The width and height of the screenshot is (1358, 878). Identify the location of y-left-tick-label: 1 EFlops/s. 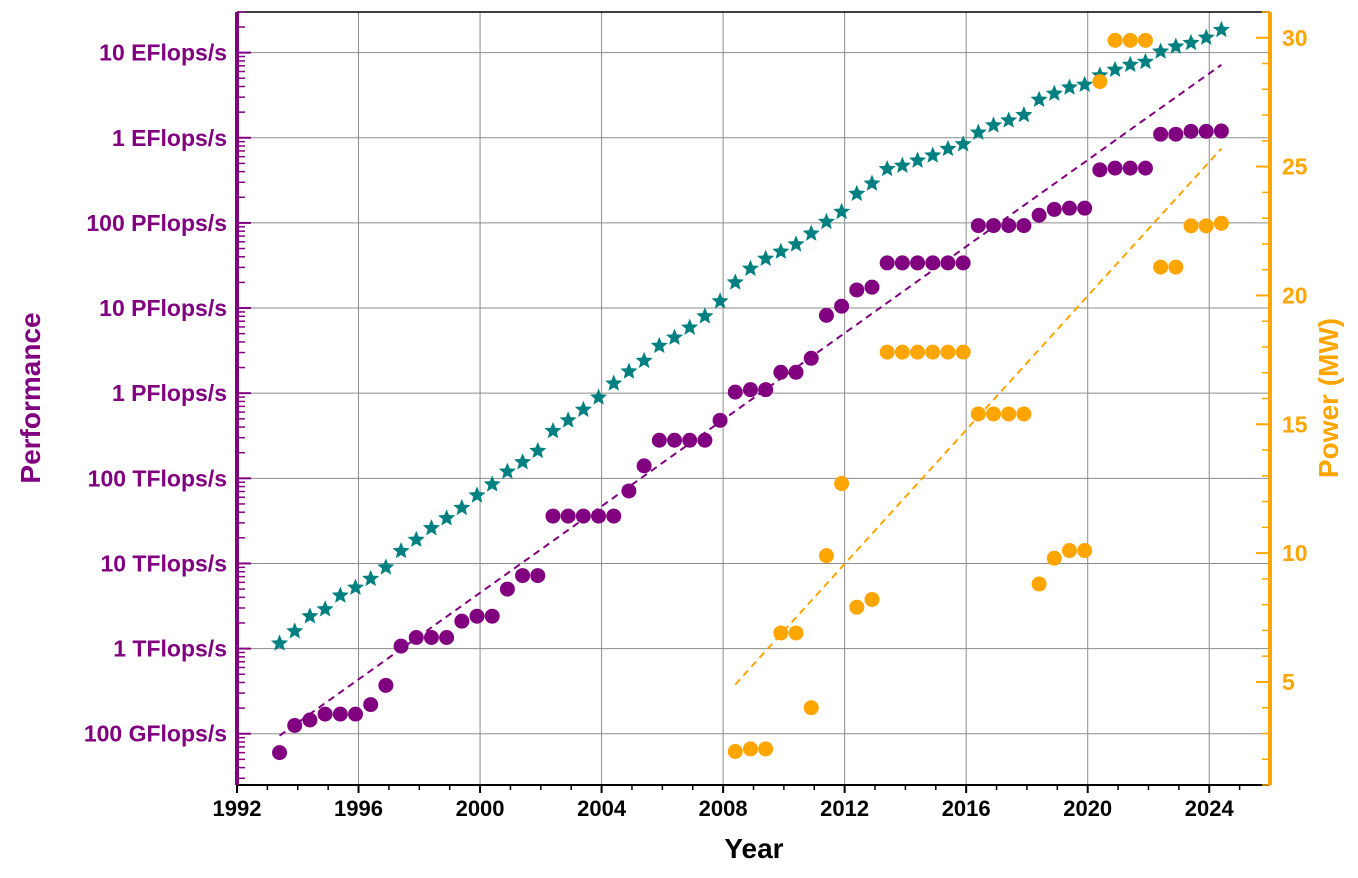
(169, 138).